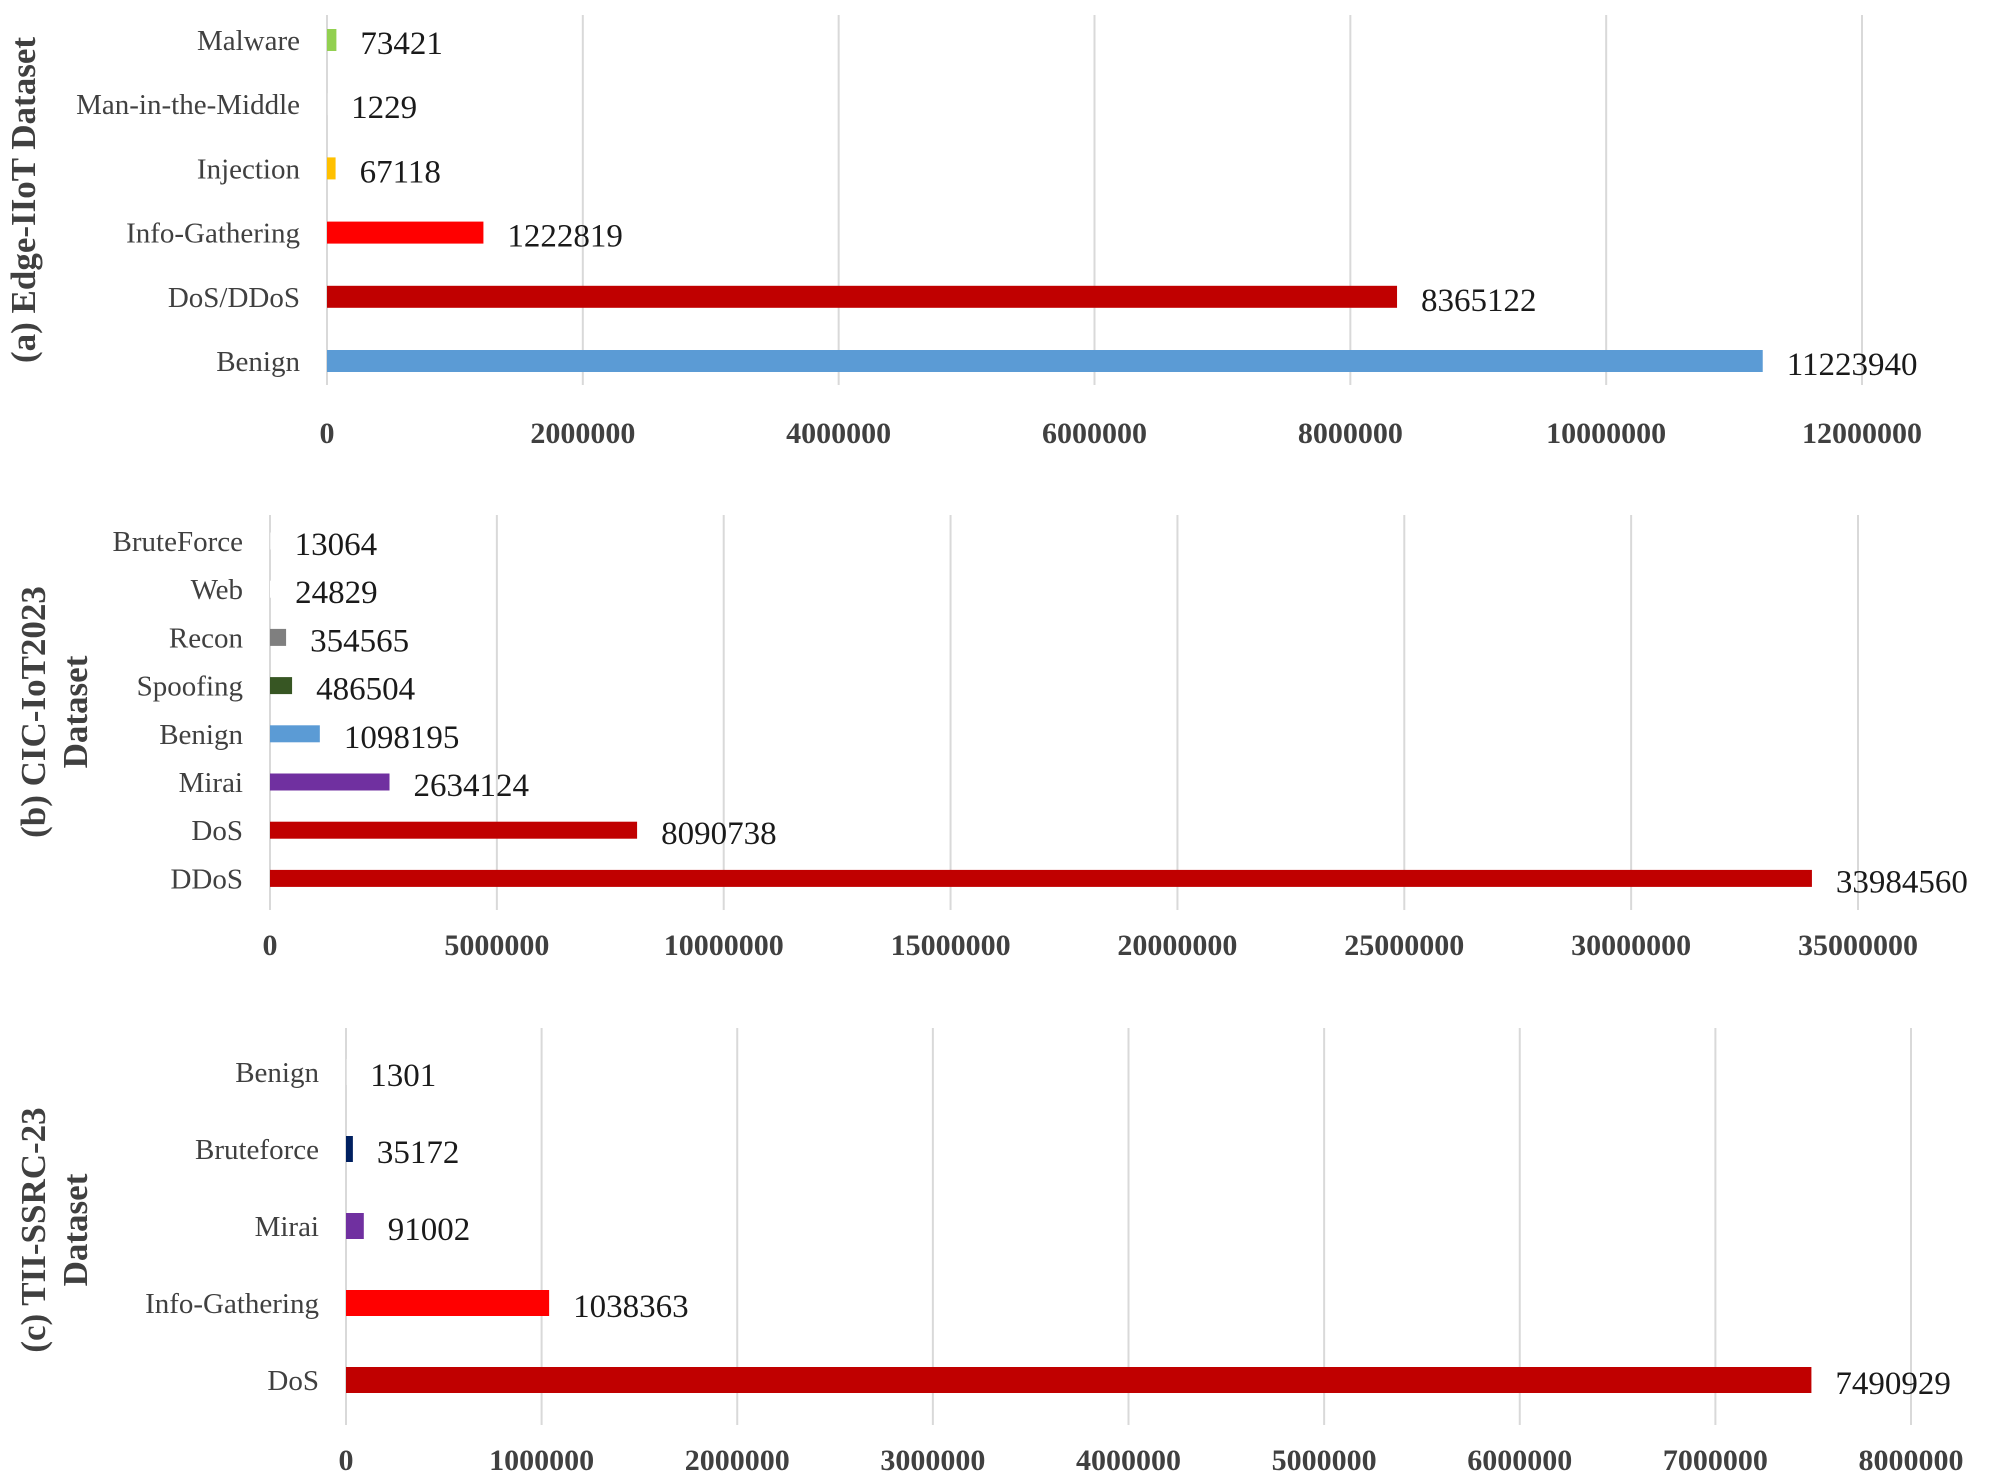 Image resolution: width=2007 pixels, height=1477 pixels. Describe the element at coordinates (631, 1307) in the screenshot. I see `panel-3-data-label: 1038363` at that location.